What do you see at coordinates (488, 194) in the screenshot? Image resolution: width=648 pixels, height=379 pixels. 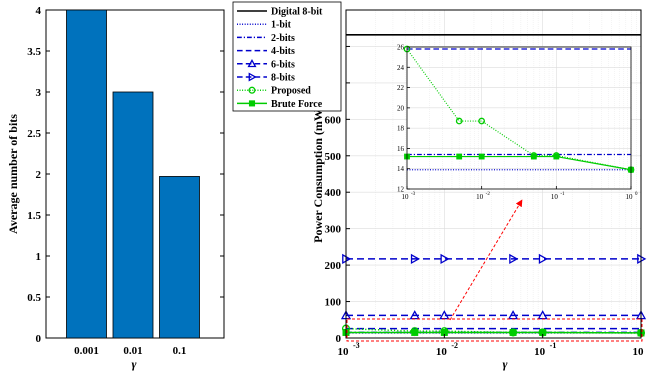 I see `inset-x-tick-exponent: -2` at bounding box center [488, 194].